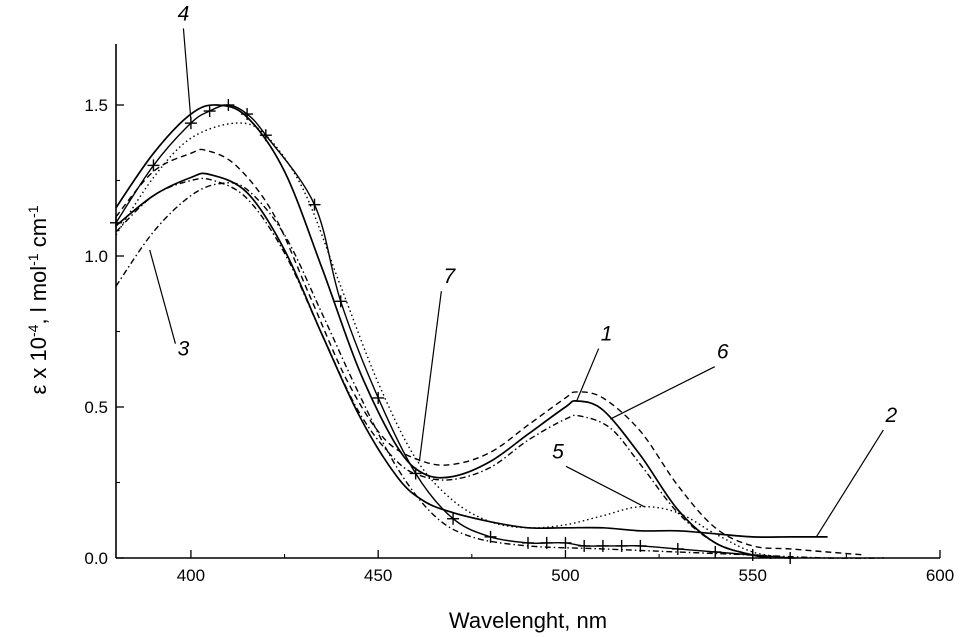 Image resolution: width=962 pixels, height=637 pixels. I want to click on annotation-7: 7, so click(437, 363).